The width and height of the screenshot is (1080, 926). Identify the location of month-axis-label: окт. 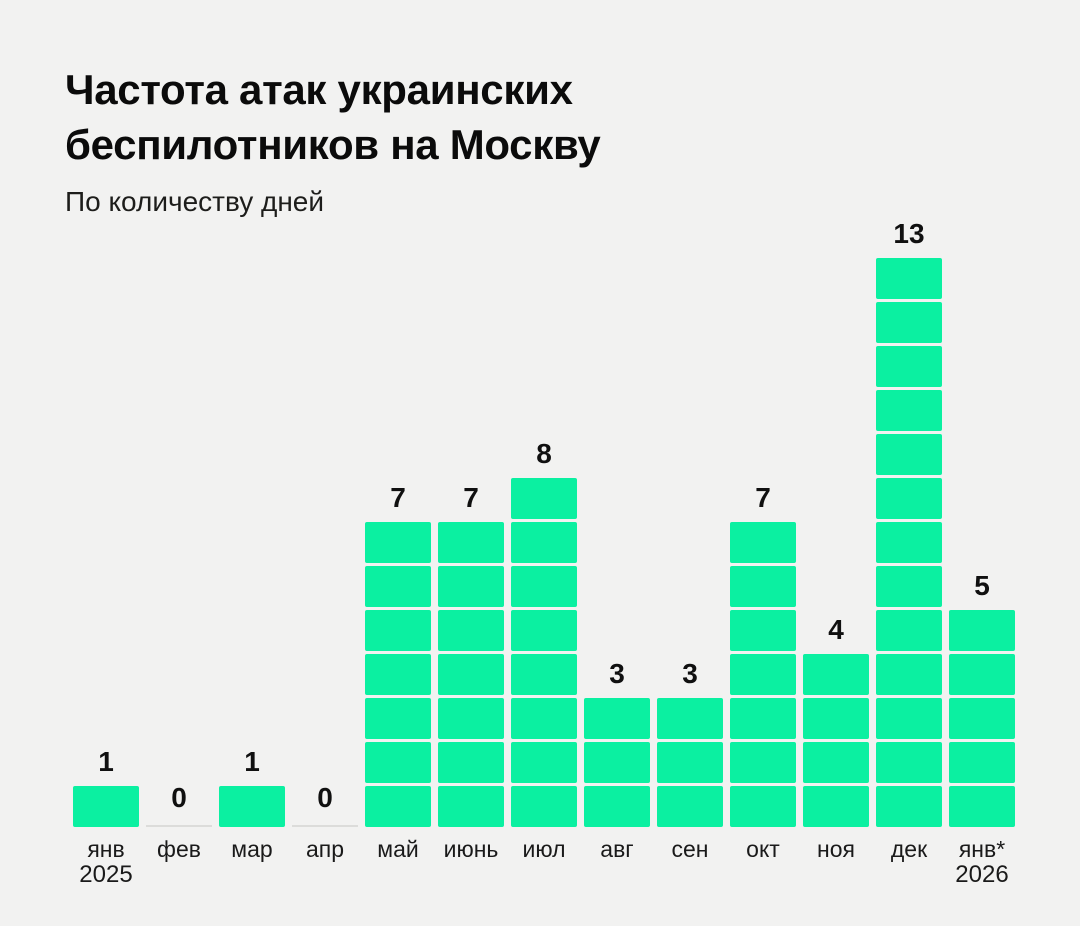
(763, 849).